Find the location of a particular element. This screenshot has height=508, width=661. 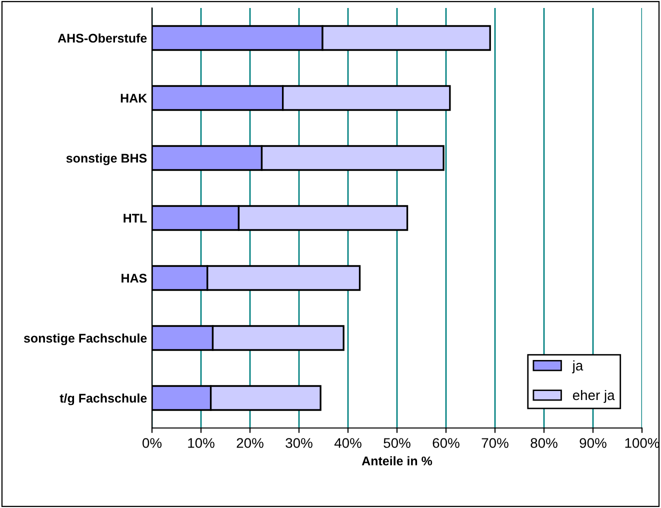

x-tick-label: 80% is located at coordinates (544, 443).